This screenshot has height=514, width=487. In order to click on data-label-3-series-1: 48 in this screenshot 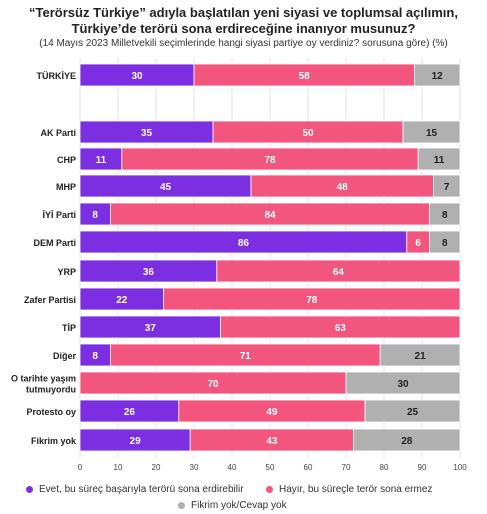, I will do `click(343, 187)`.